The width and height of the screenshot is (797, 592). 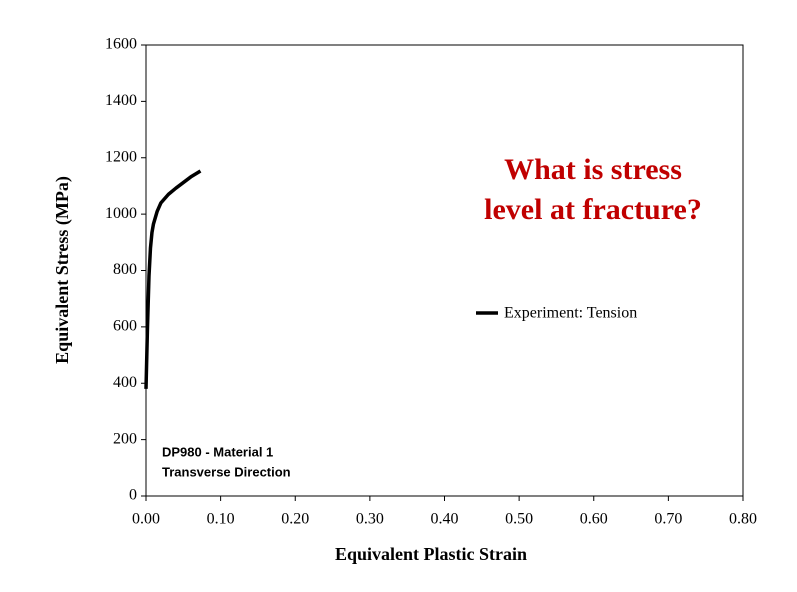 I want to click on x-tick-label: 0.60, so click(x=594, y=519).